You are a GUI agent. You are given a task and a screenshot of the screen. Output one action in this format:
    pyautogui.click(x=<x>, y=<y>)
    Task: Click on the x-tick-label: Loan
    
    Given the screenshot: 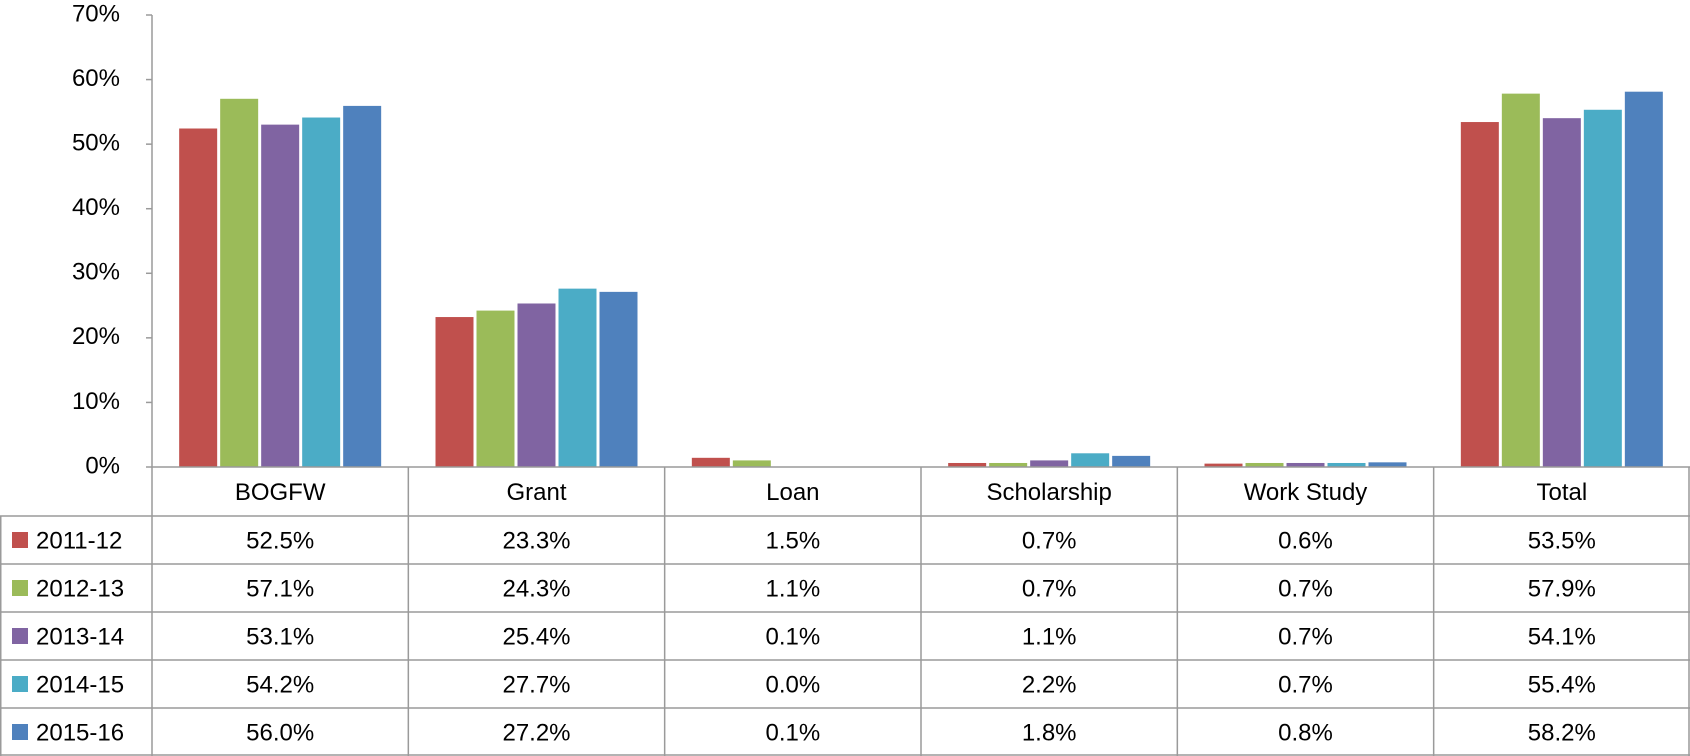 What is the action you would take?
    pyautogui.click(x=792, y=492)
    